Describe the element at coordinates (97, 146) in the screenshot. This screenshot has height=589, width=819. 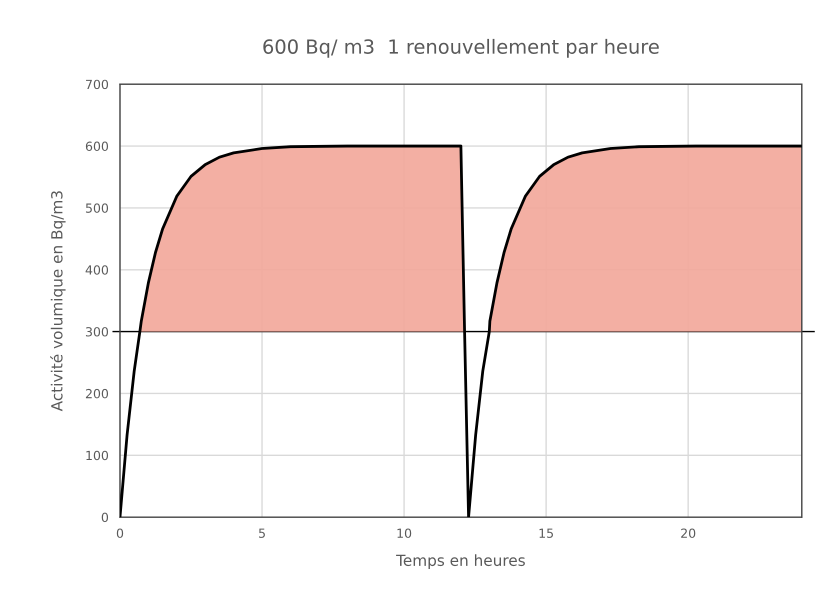
I see `y-tick-label: 600` at that location.